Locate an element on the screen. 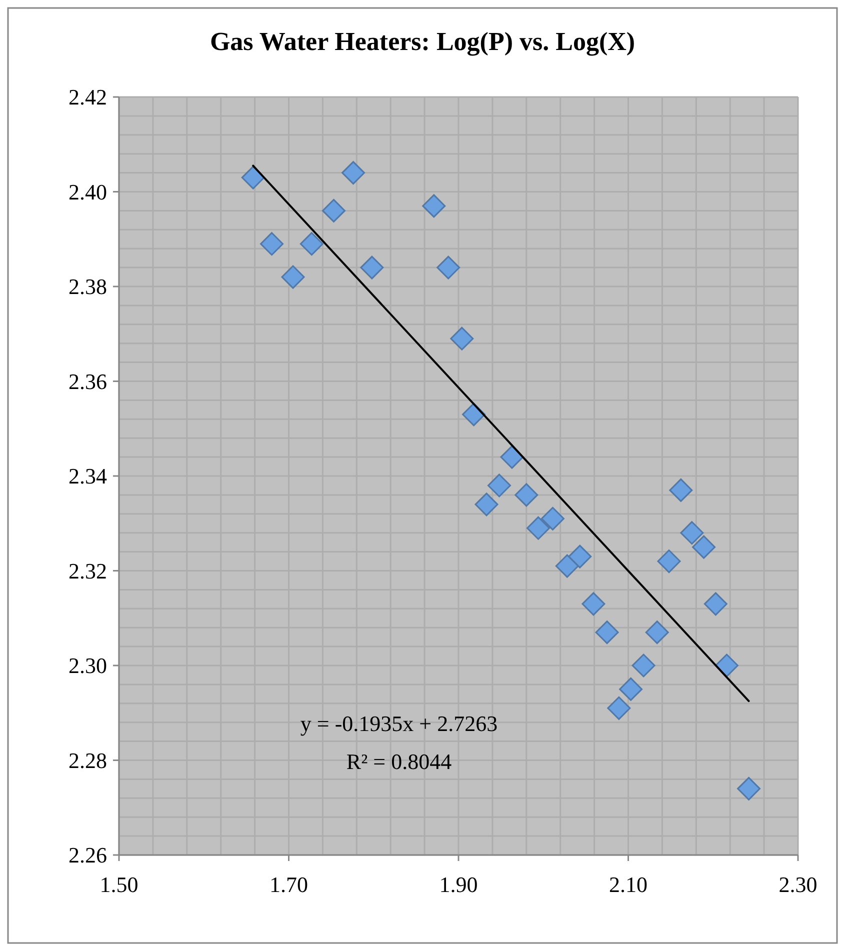 Image resolution: width=845 pixels, height=951 pixels. chart-title: Gas Water Heaters: Log(P) vs. Log(X) is located at coordinates (423, 41).